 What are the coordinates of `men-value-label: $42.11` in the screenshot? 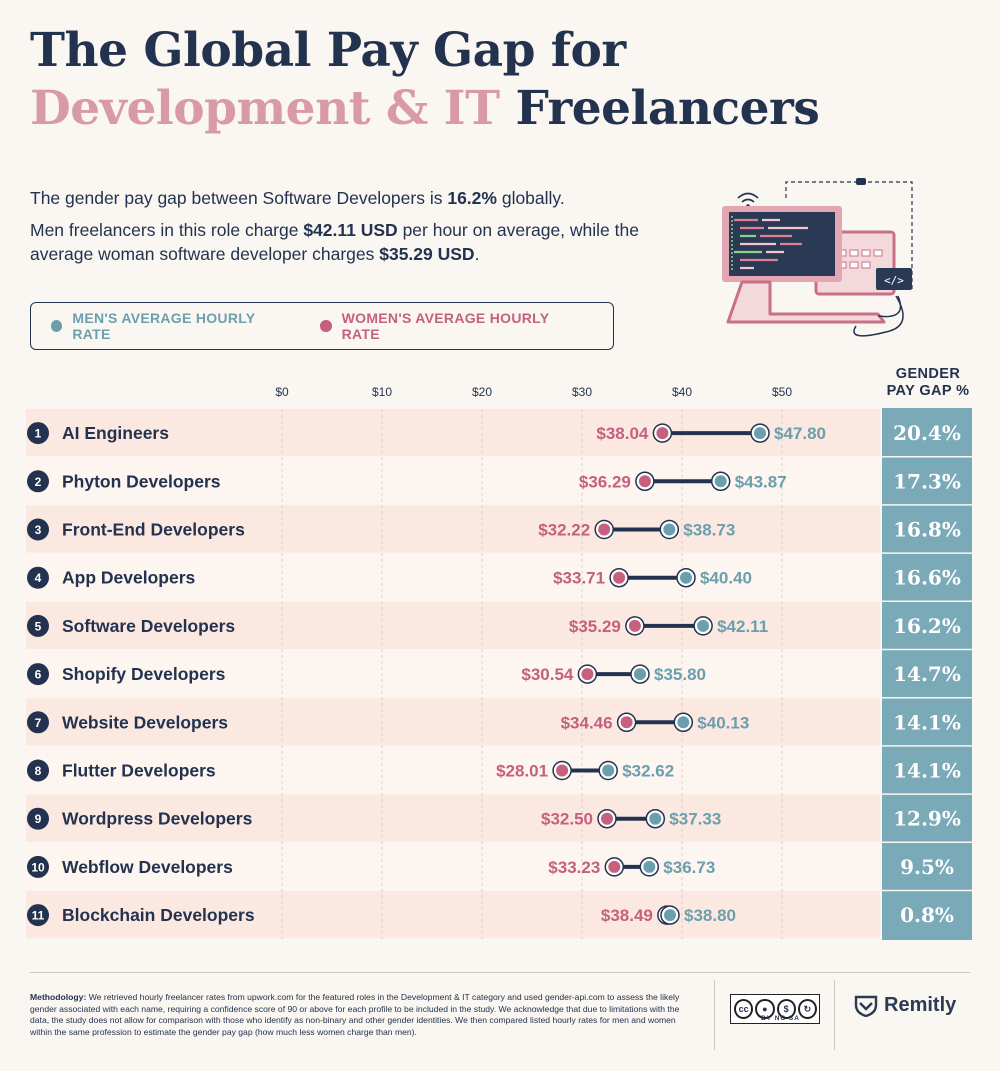 It's located at (742, 626).